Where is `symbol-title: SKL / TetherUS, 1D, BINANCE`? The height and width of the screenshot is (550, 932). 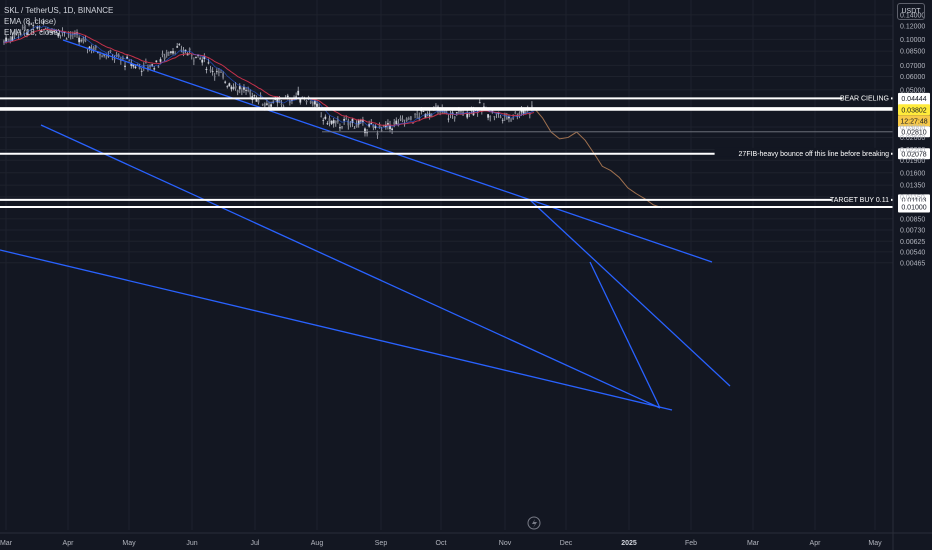
symbol-title: SKL / TetherUS, 1D, BINANCE is located at coordinates (59, 10).